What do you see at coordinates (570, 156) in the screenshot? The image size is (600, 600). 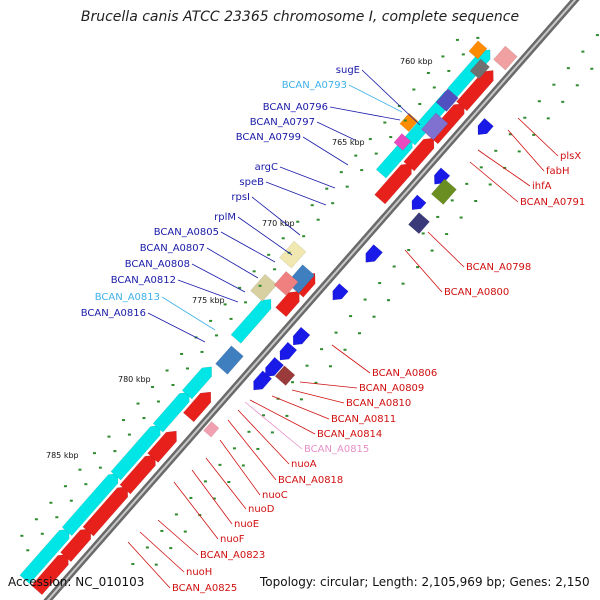 I see `gene-label-right: plsX` at bounding box center [570, 156].